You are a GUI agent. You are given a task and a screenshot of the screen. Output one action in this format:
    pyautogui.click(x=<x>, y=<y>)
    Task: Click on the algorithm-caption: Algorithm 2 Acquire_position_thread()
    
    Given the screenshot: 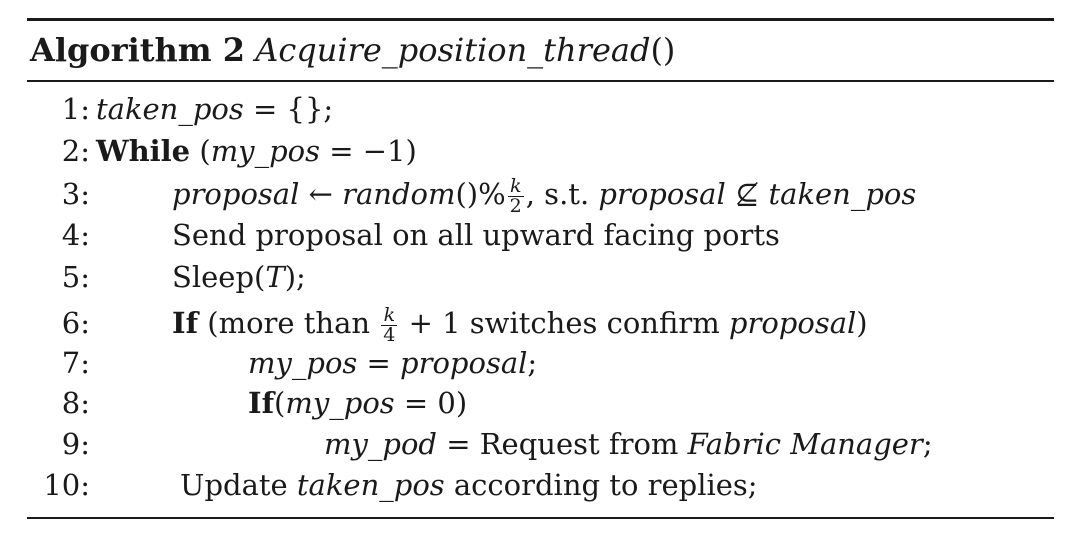 What is the action you would take?
    pyautogui.click(x=352, y=50)
    